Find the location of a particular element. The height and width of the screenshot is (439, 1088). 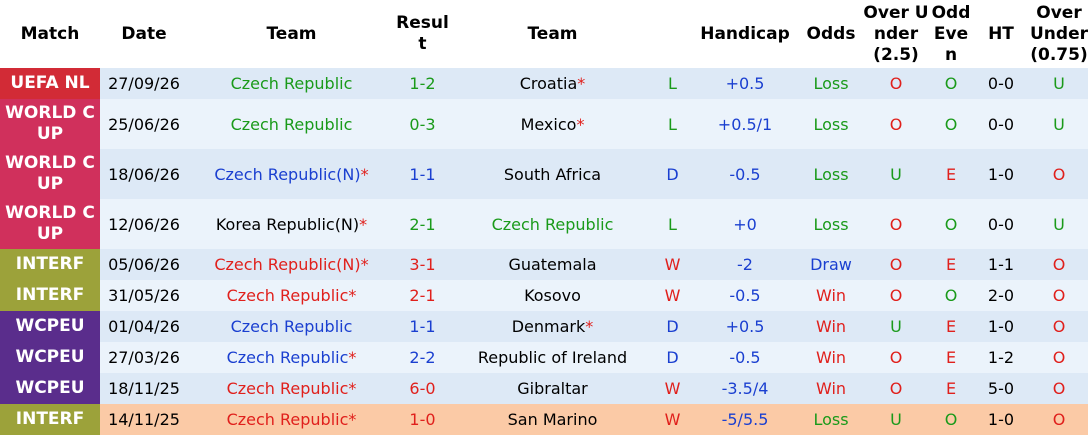

score: 1-2 is located at coordinates (422, 83).